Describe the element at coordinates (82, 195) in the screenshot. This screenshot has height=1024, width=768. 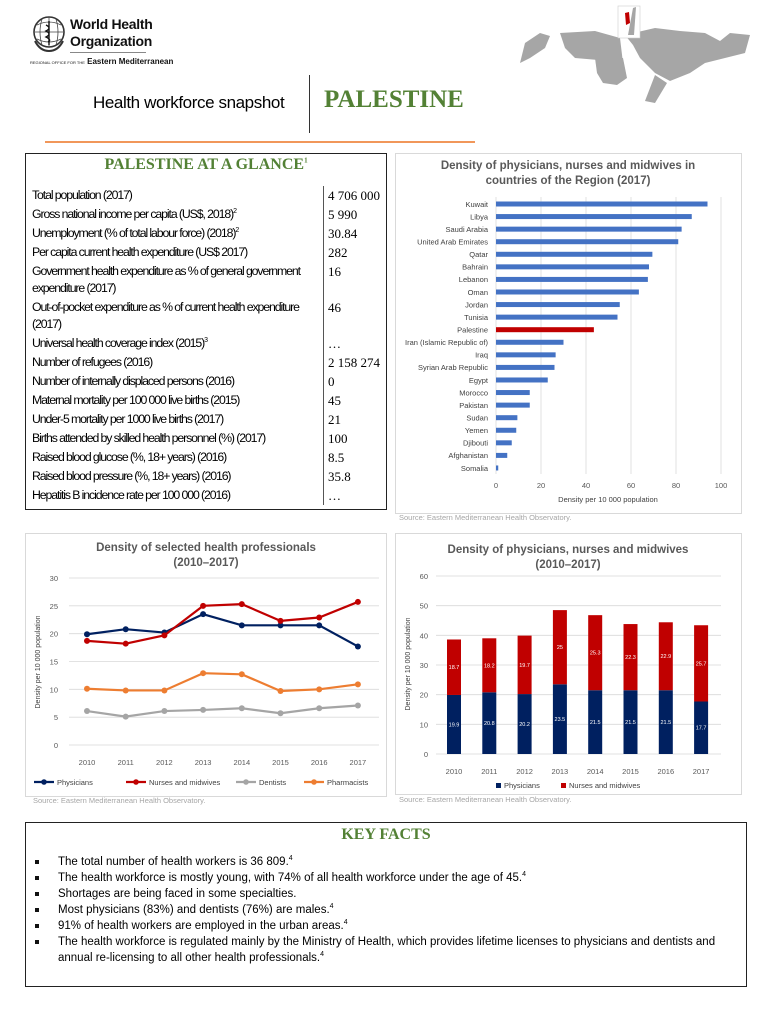
I see `glance-label: Total population (2017)` at that location.